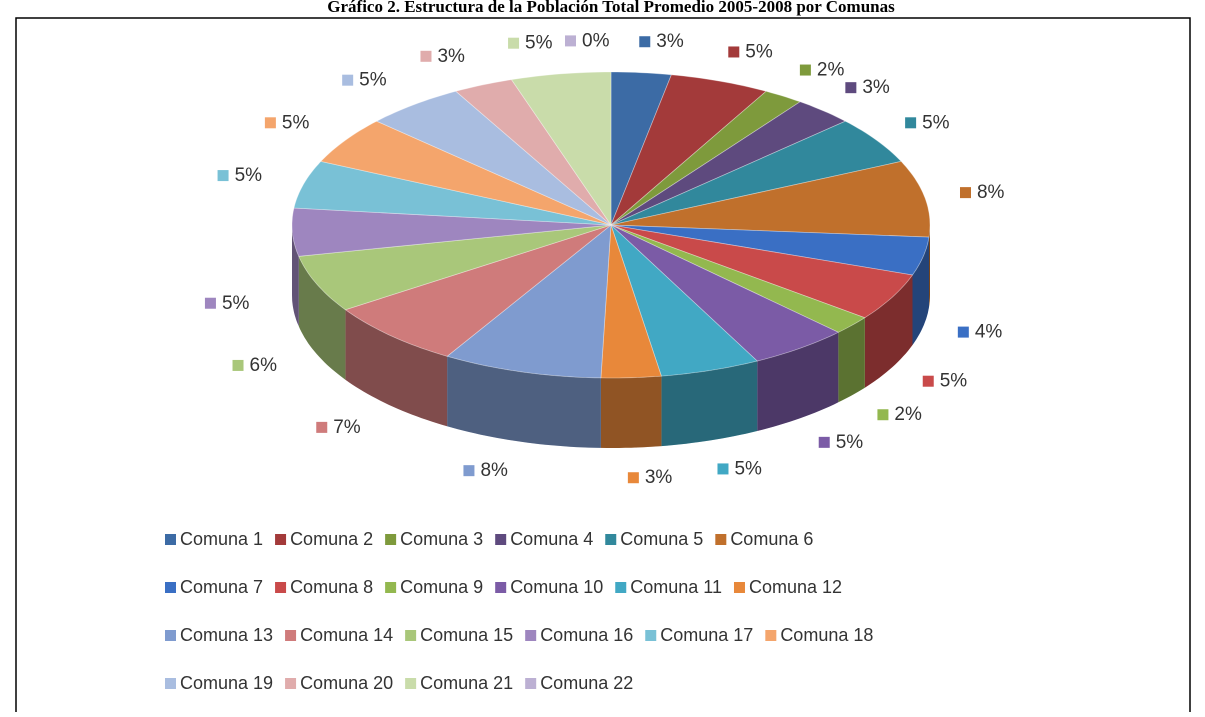  Describe the element at coordinates (771, 539) in the screenshot. I see `legend-label: Comuna 6` at that location.